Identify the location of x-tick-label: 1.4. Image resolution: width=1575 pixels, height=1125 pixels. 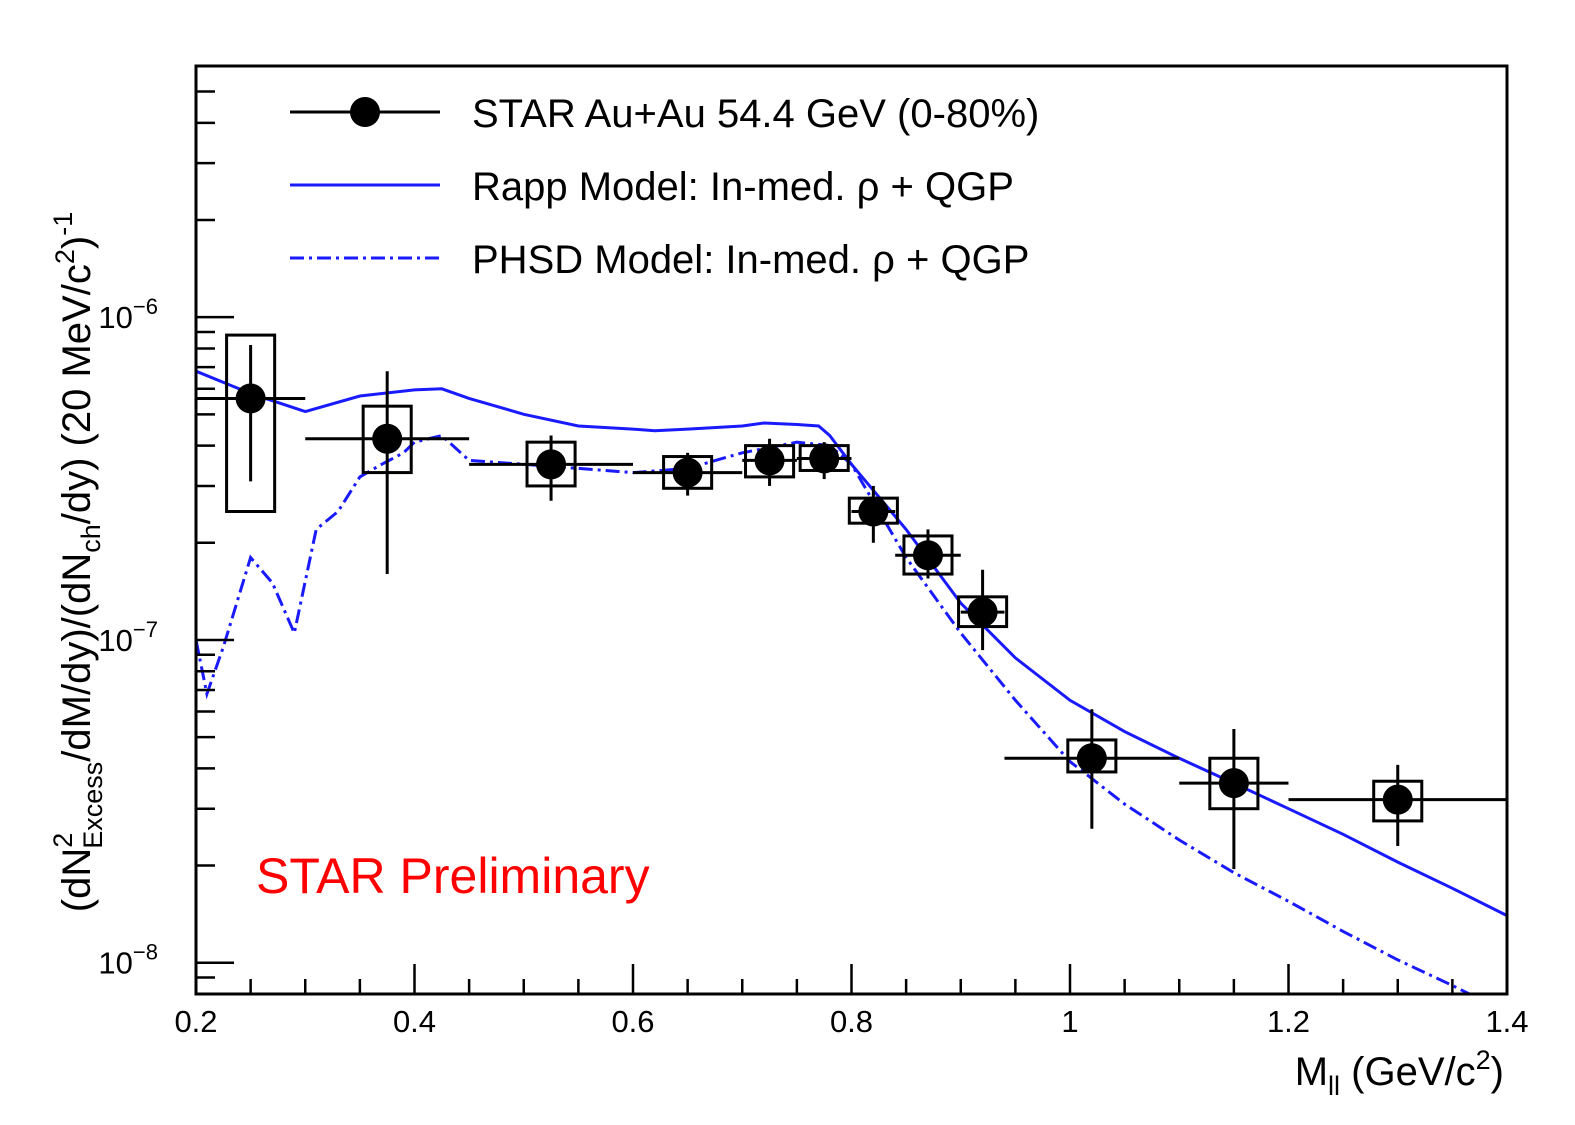
(1506, 1021).